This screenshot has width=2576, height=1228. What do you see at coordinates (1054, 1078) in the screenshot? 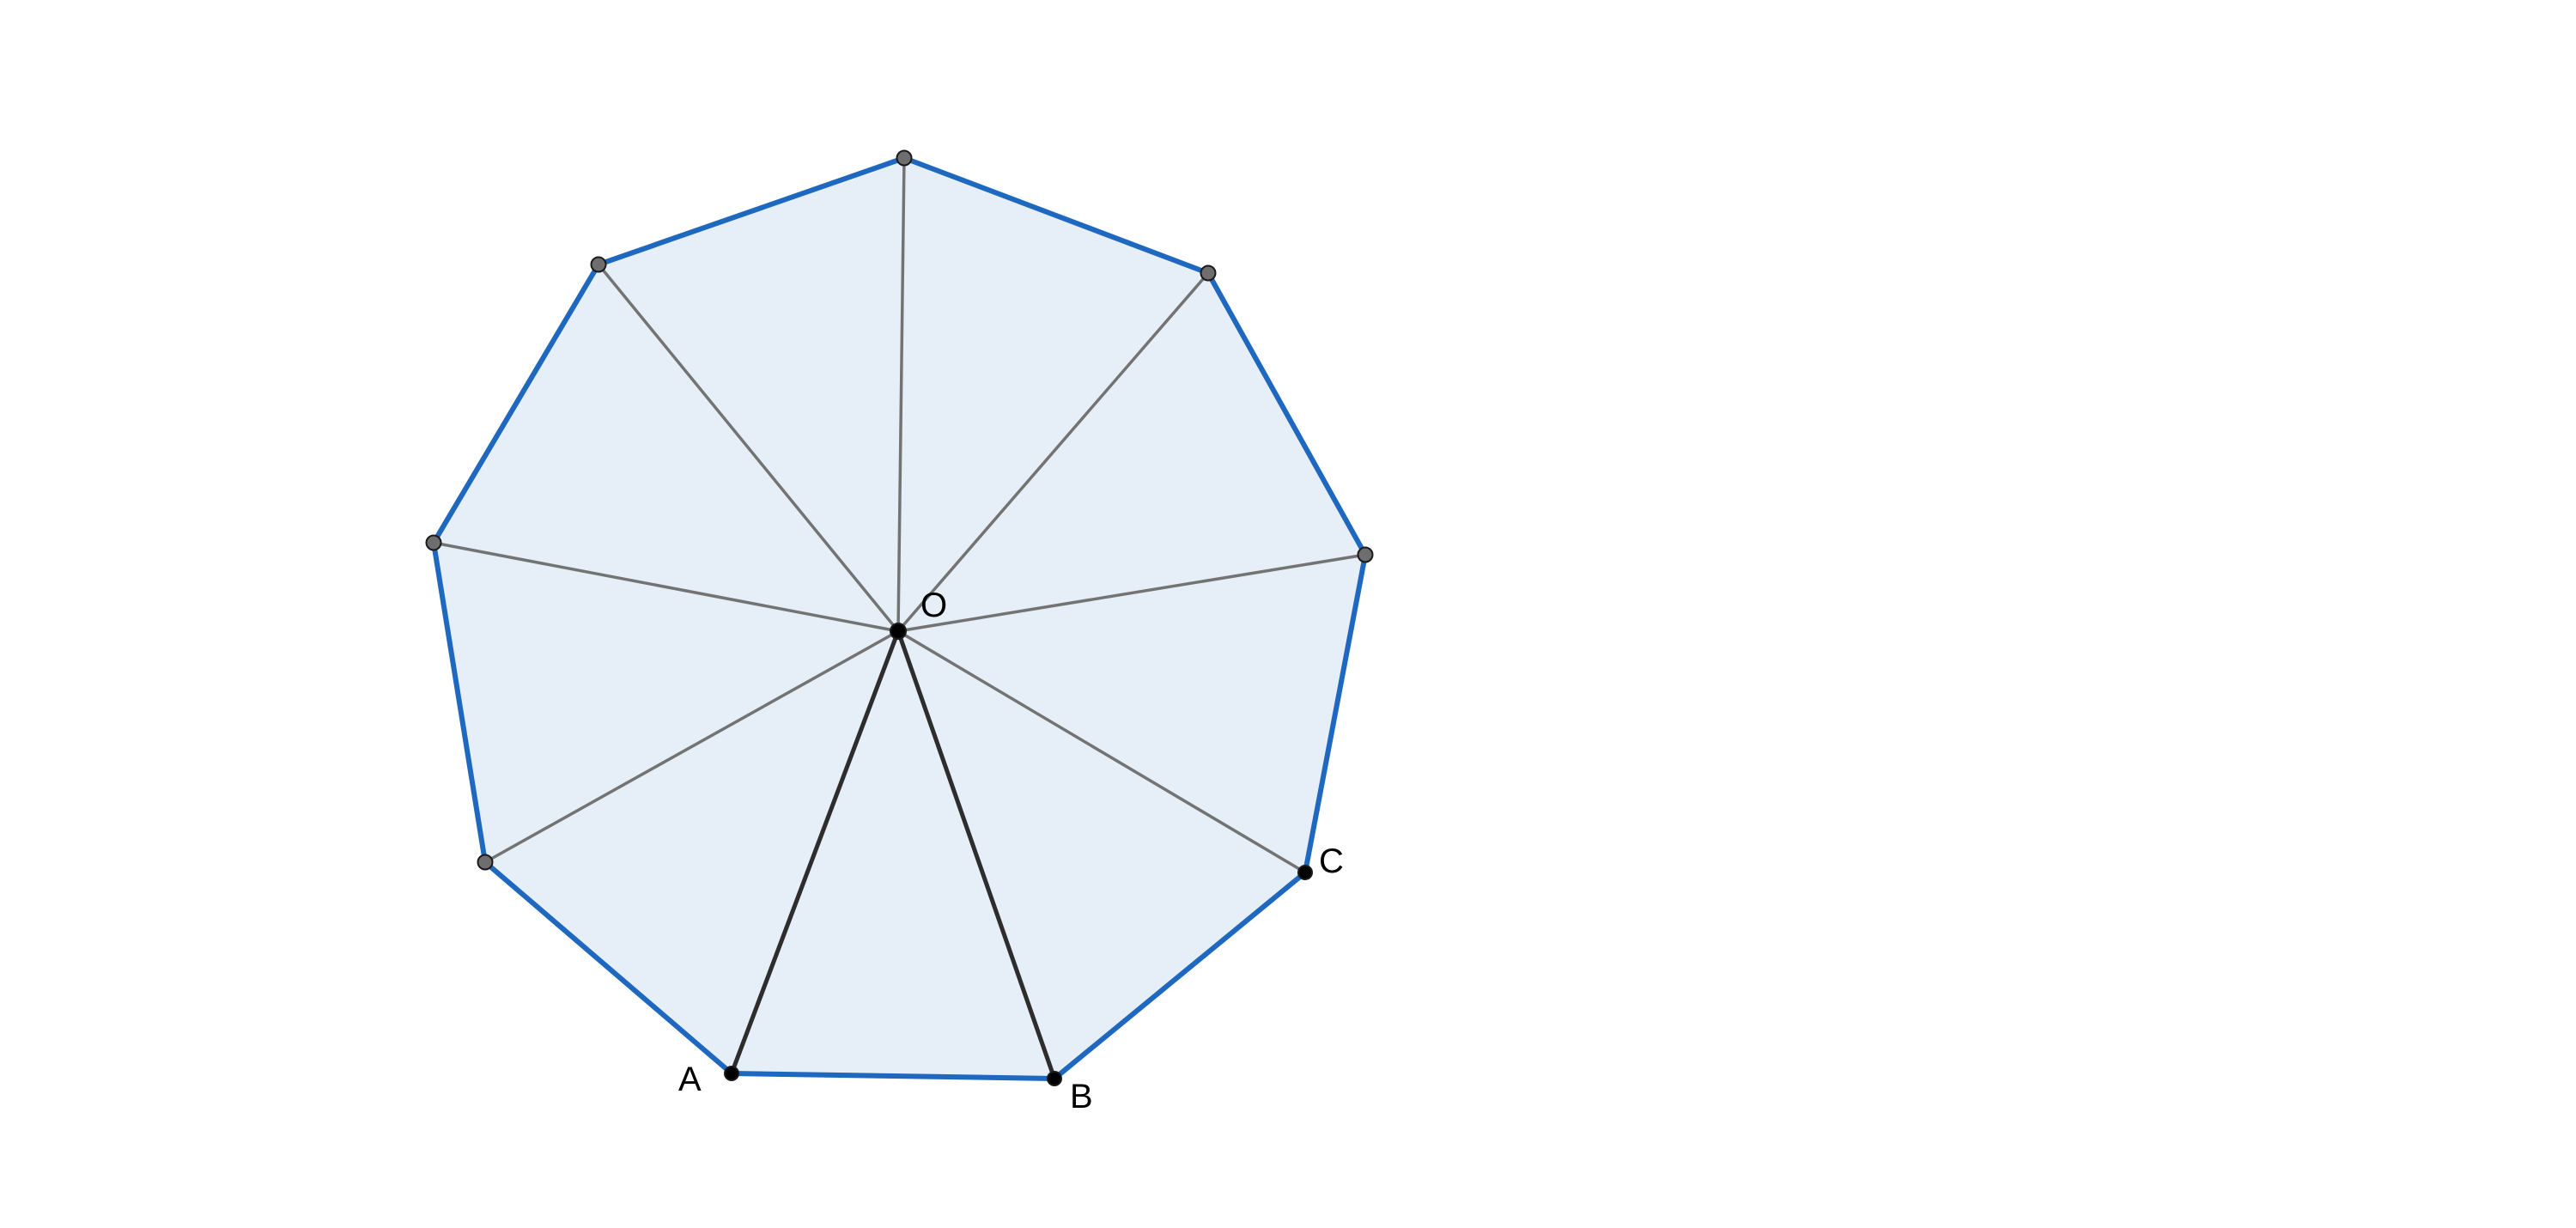
I see `vertex-point-b` at bounding box center [1054, 1078].